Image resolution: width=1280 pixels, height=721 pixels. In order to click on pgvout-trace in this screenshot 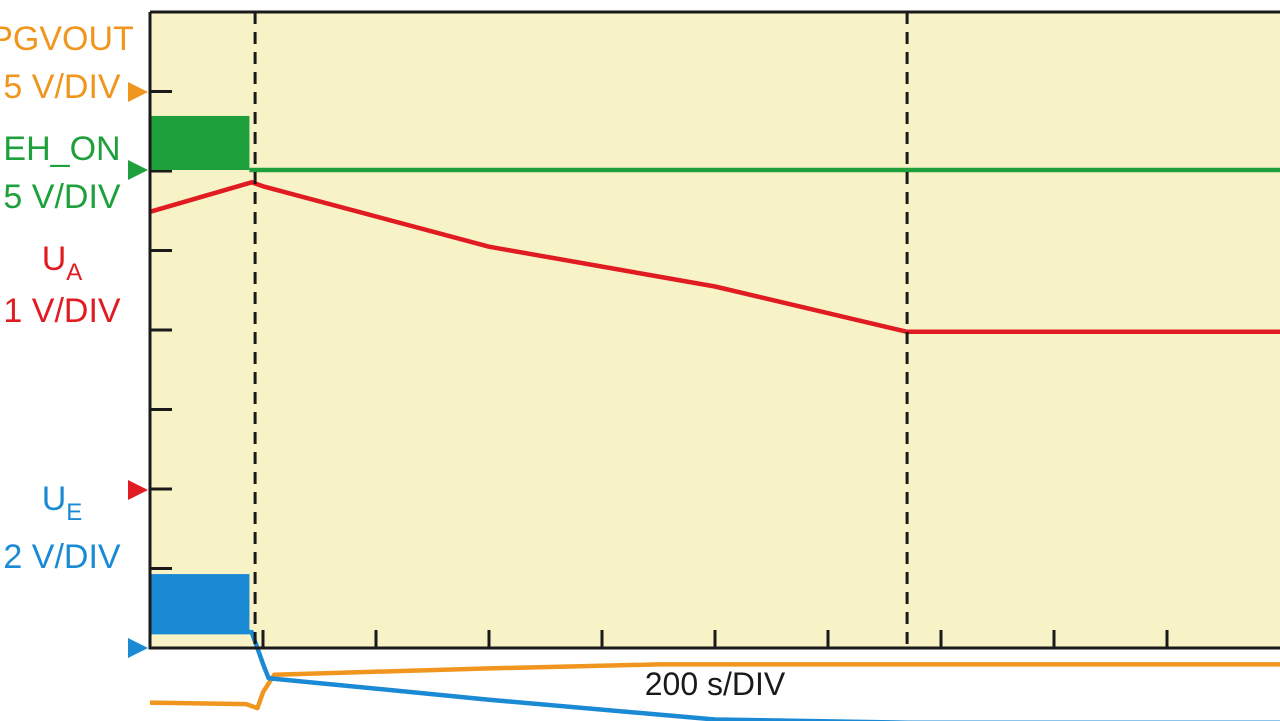, I will do `click(714, 686)`.